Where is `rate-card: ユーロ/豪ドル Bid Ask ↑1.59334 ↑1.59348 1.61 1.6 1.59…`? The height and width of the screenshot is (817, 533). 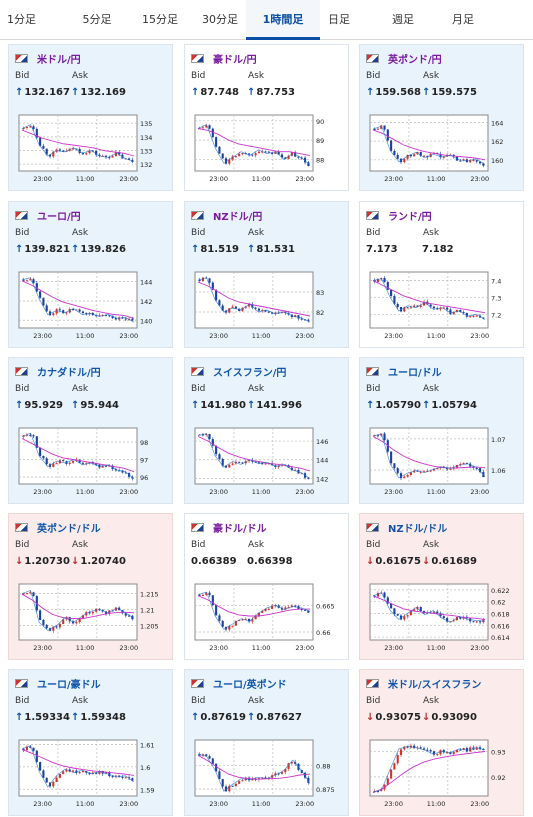 rate-card: ユーロ/豪ドル Bid Ask ↑1.59334 ↑1.59348 1.61 1.6 1.59… is located at coordinates (90, 742).